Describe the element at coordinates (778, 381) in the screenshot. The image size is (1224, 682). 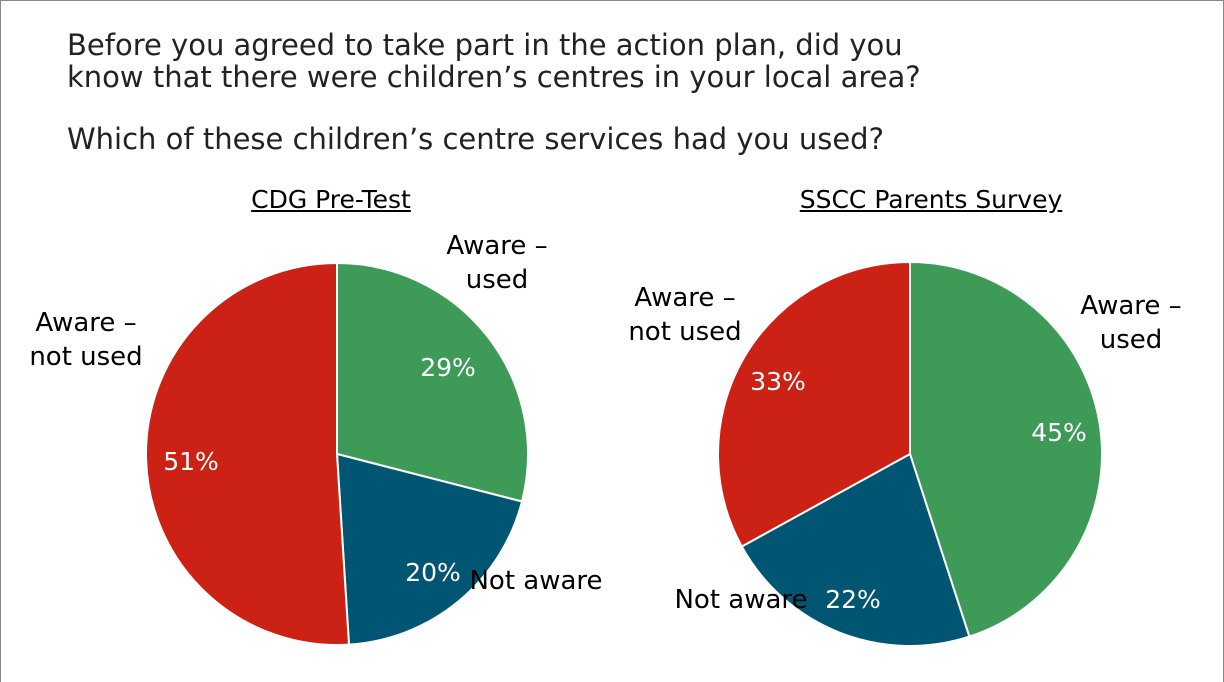
I see `value-label: 33%` at that location.